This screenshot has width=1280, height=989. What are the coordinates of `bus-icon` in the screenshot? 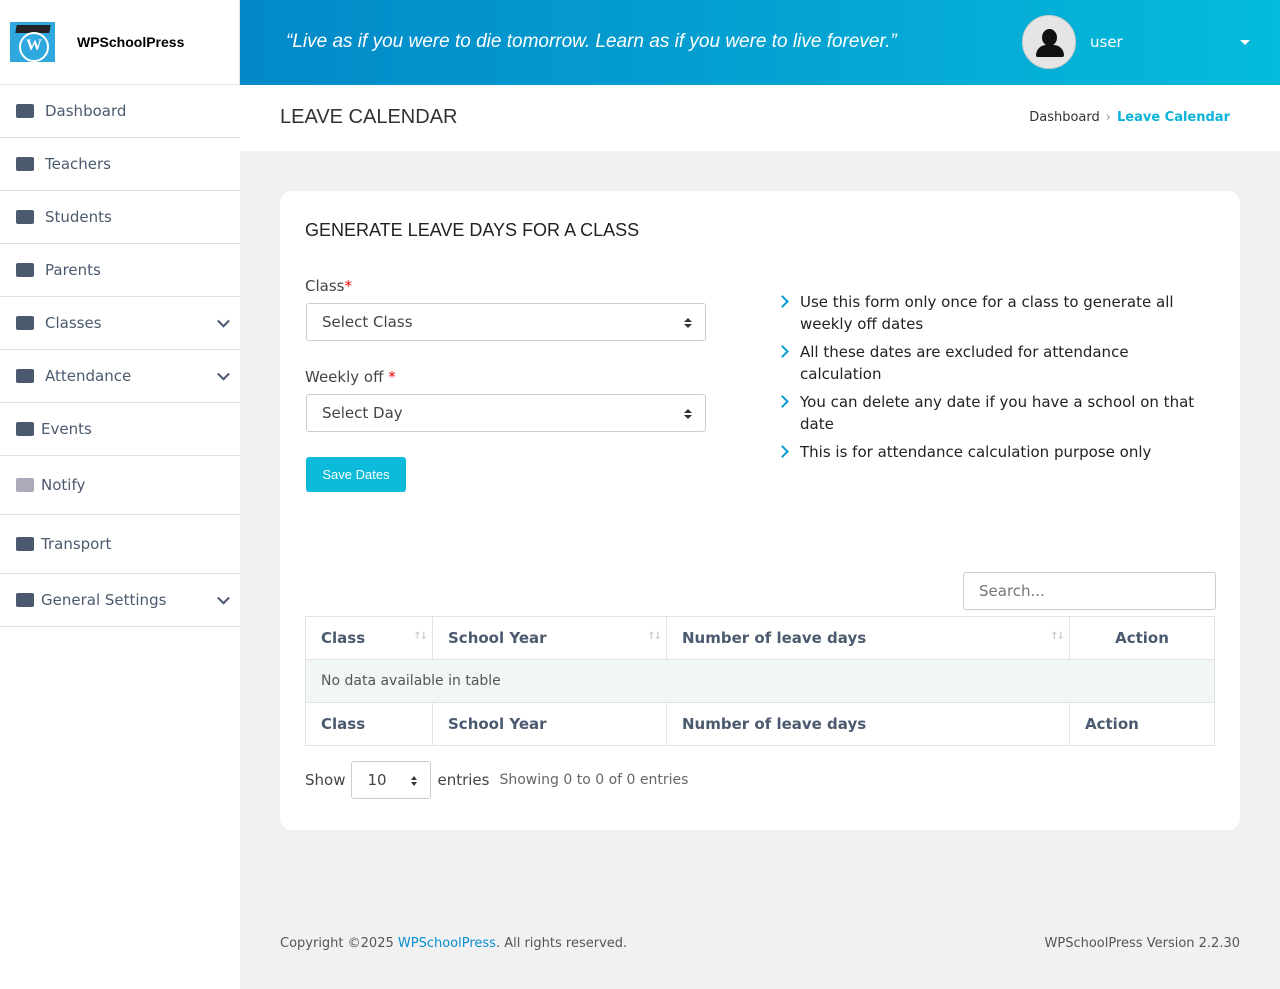 It's located at (25, 544).